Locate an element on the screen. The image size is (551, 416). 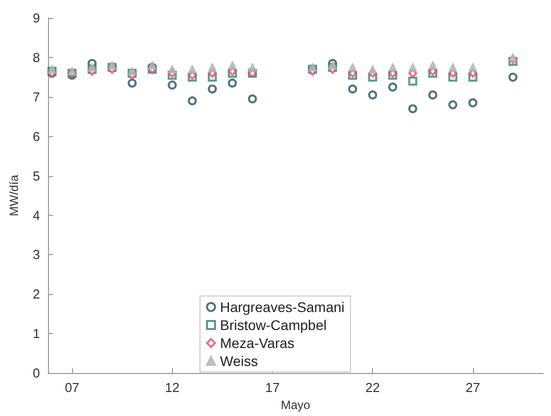
y-tick-label: 7 is located at coordinates (36, 96).